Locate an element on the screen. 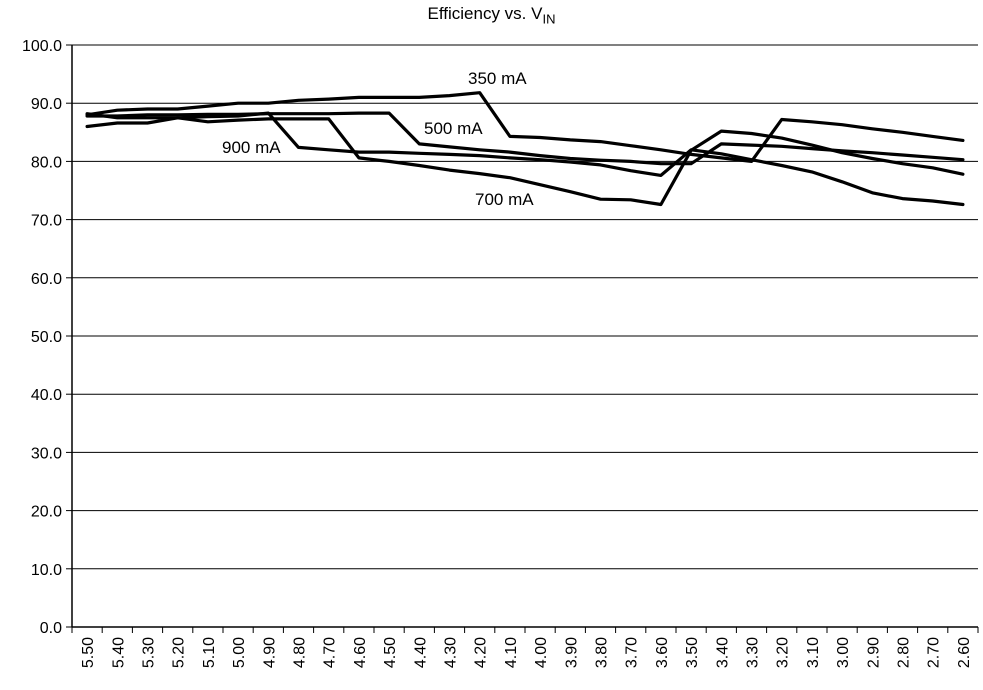 The image size is (983, 690). x-tick-label: 3.80 is located at coordinates (602, 652).